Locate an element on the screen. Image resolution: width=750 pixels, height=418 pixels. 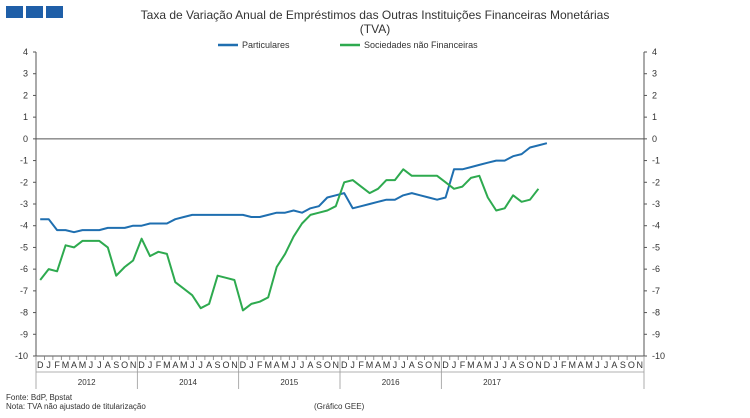
chart-title-line2: (TVA) is located at coordinates (375, 29).